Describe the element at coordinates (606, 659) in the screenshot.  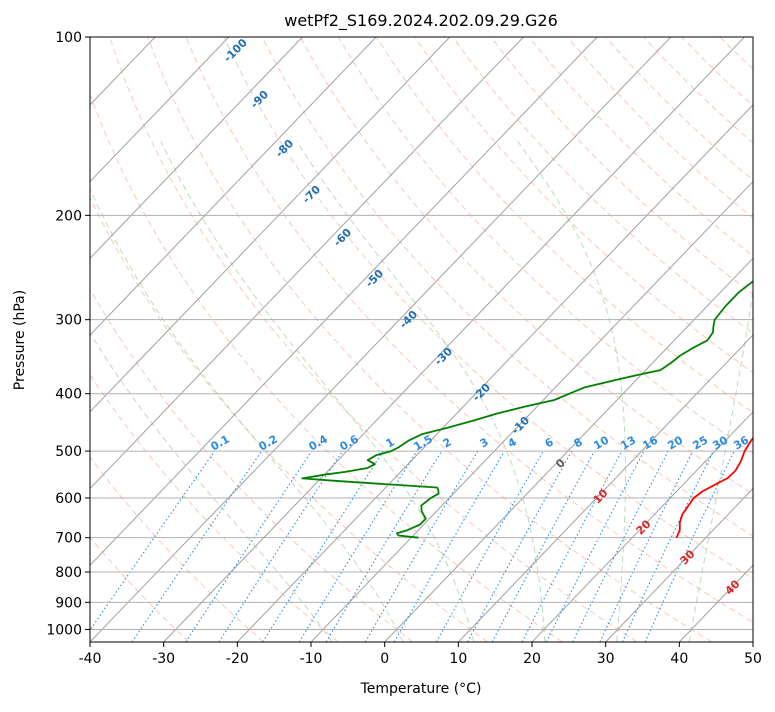
I see `x-tick-label: 30` at that location.